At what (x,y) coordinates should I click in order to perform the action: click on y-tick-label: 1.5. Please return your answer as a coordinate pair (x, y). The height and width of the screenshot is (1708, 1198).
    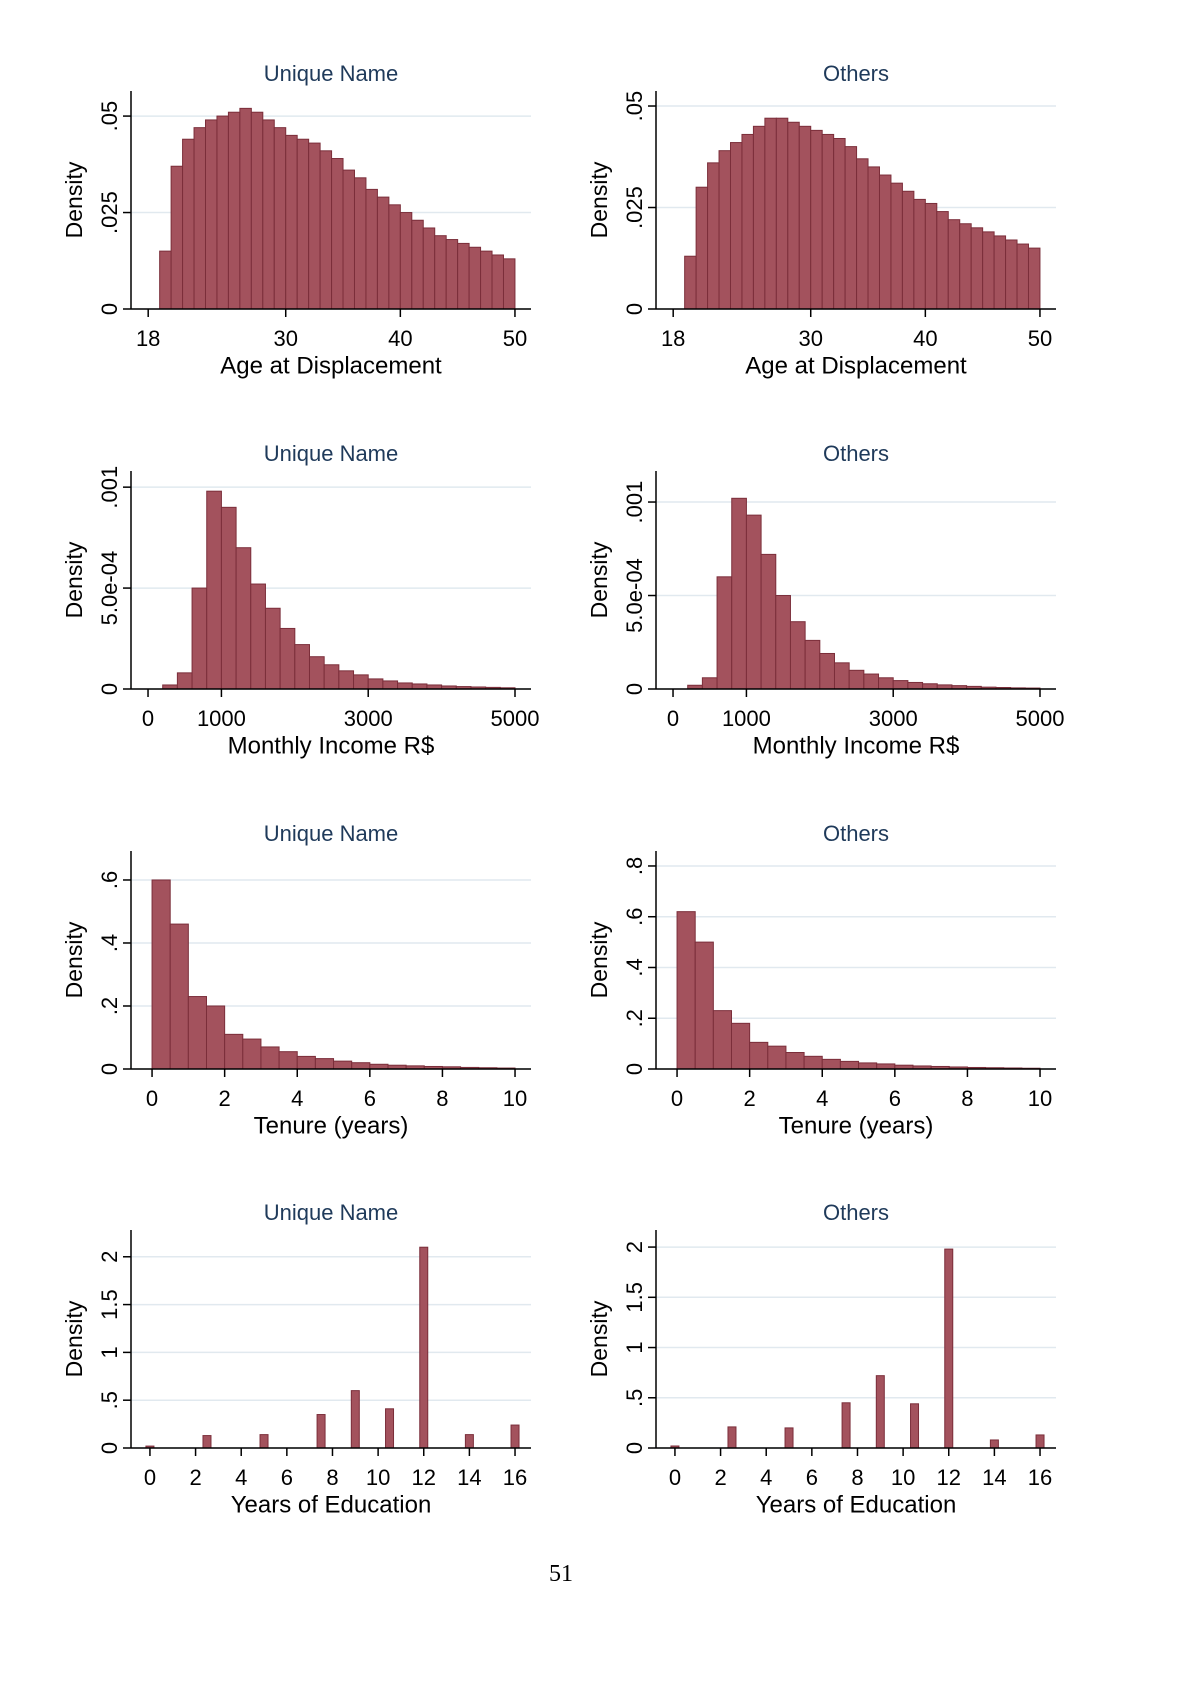
    Looking at the image, I should click on (109, 1304).